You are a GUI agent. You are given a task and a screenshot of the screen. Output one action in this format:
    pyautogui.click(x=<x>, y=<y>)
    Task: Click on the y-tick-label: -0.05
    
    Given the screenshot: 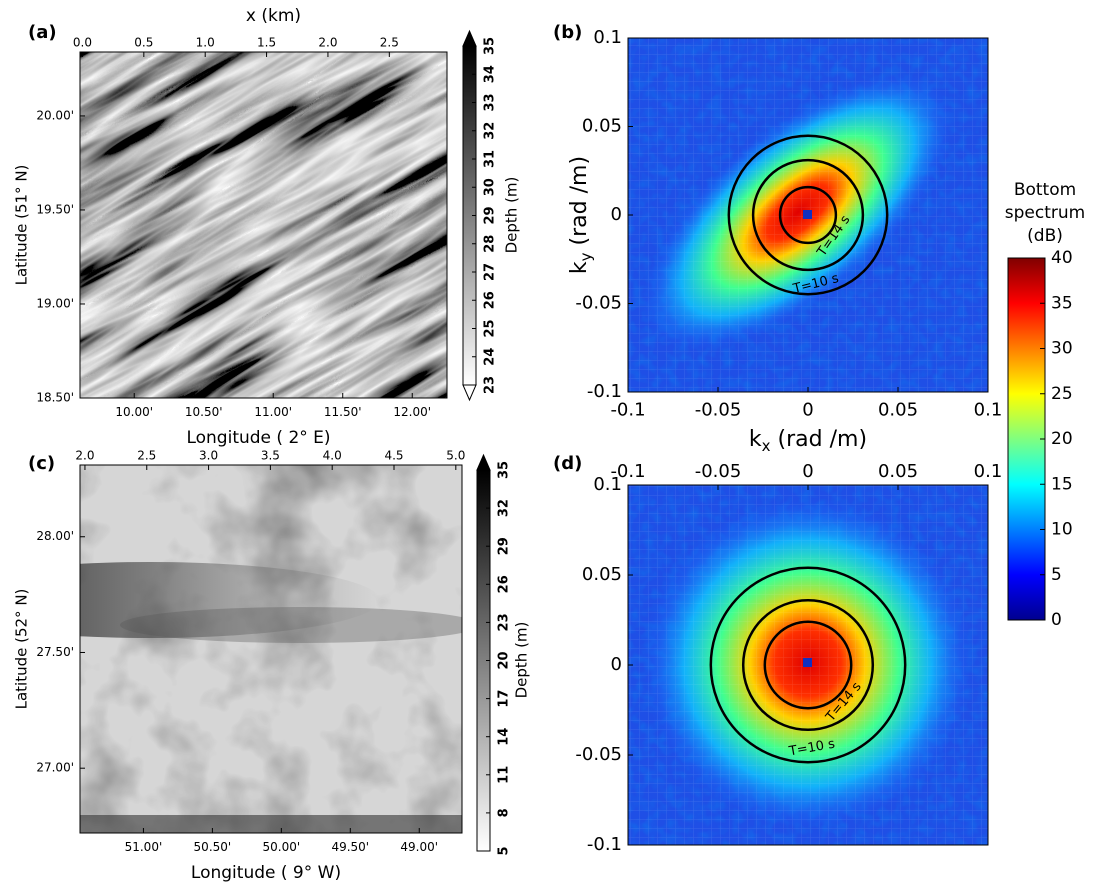 What is the action you would take?
    pyautogui.click(x=598, y=303)
    